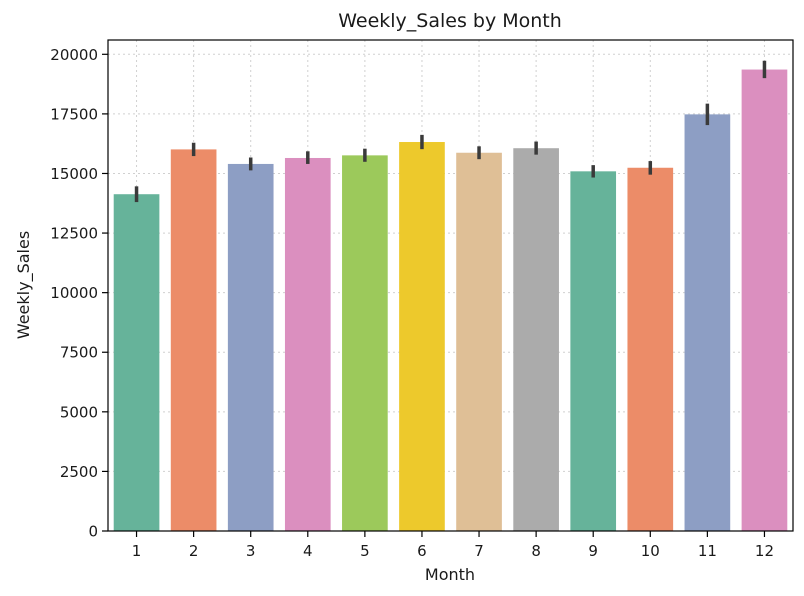 This screenshot has width=804, height=596. Describe the element at coordinates (422, 551) in the screenshot. I see `x-tick-label: 6` at that location.